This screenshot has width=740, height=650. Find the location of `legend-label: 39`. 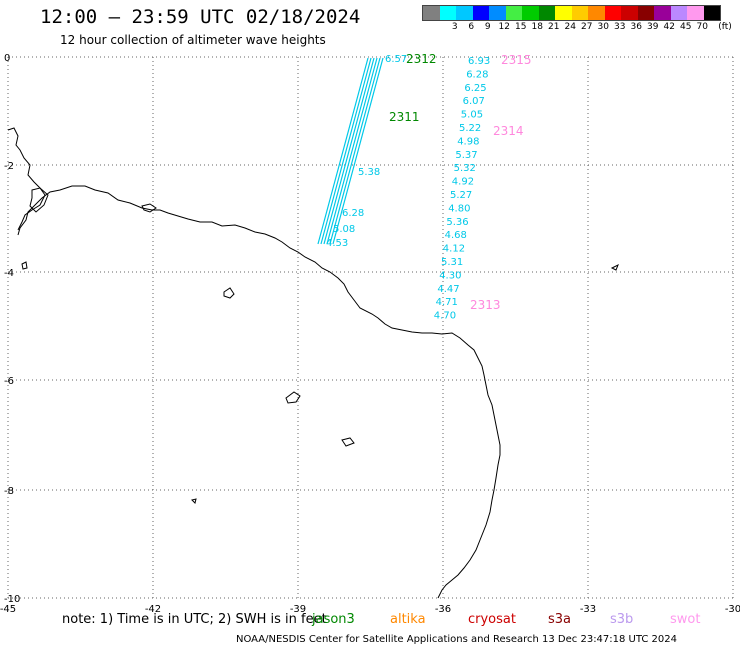

legend-label: 39 is located at coordinates (653, 27).